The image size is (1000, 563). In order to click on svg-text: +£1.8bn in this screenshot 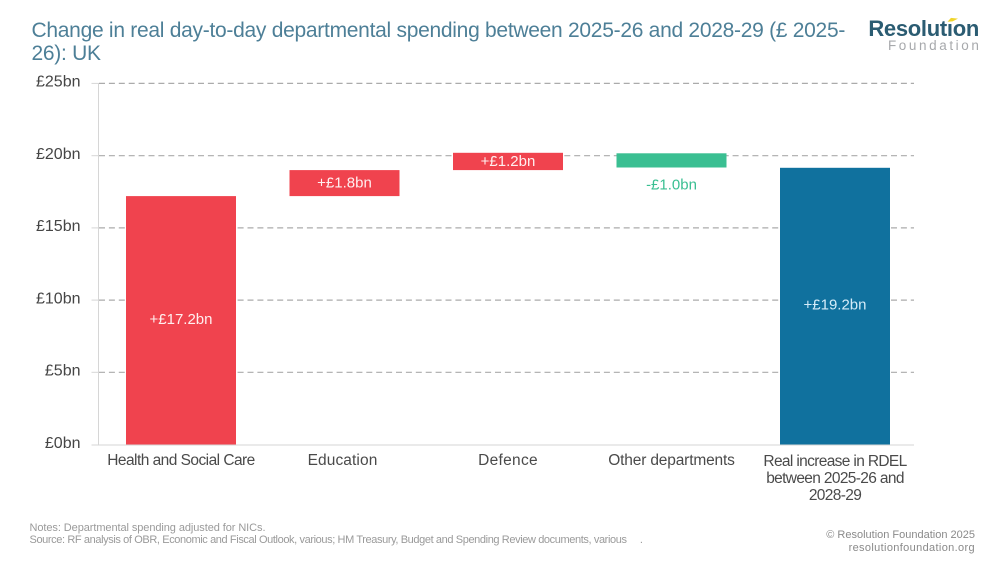, I will do `click(344, 183)`.